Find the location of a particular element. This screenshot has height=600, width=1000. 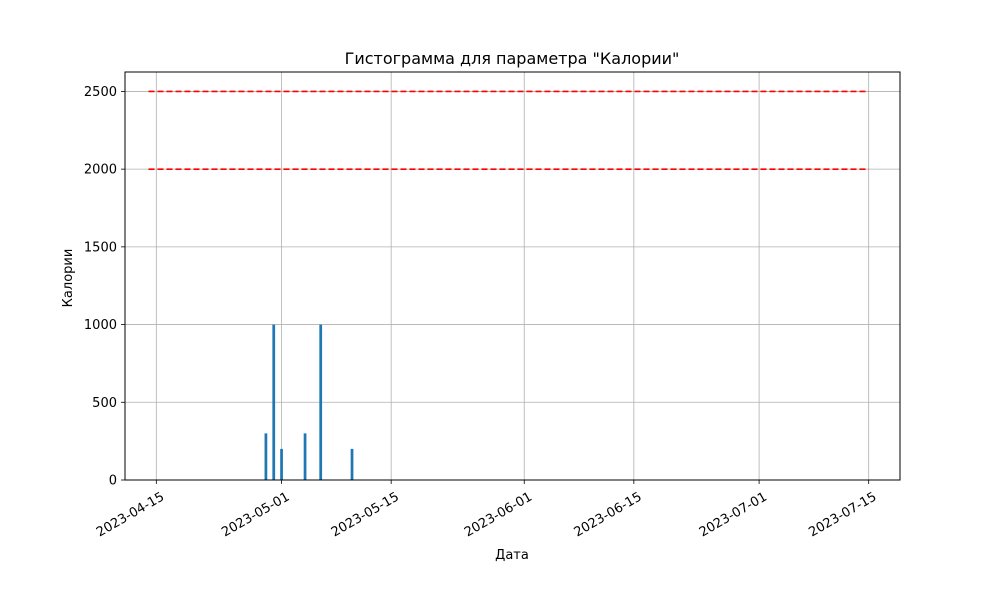

x-axis-label: Дата is located at coordinates (512, 555).